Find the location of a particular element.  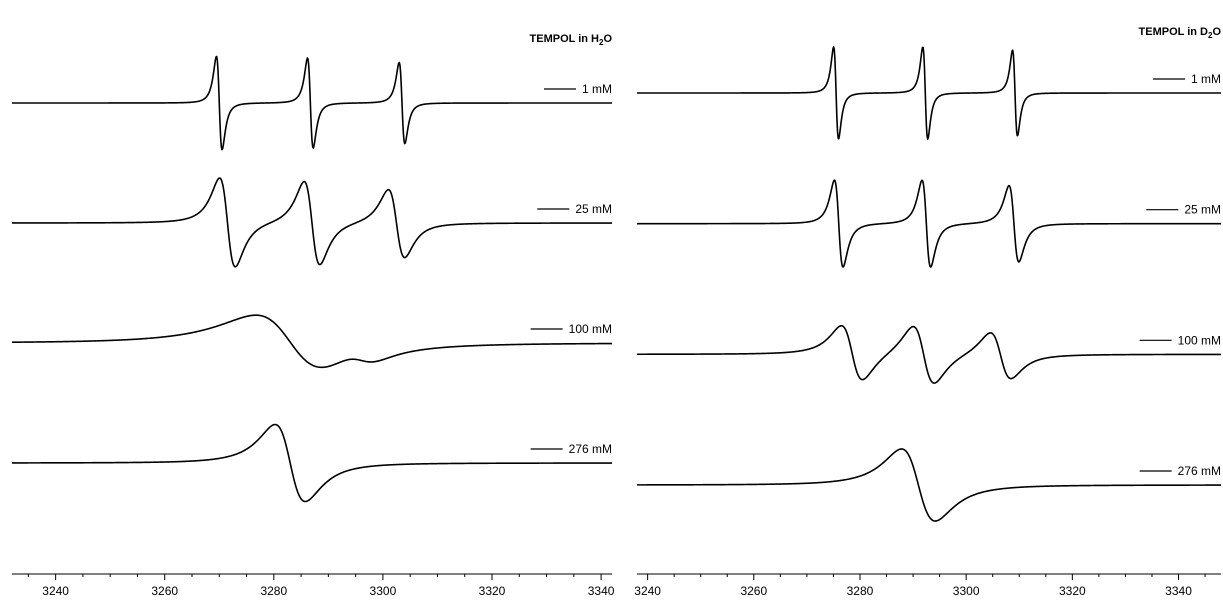

panel-title: TEMPOL in H2O is located at coordinates (571, 40).